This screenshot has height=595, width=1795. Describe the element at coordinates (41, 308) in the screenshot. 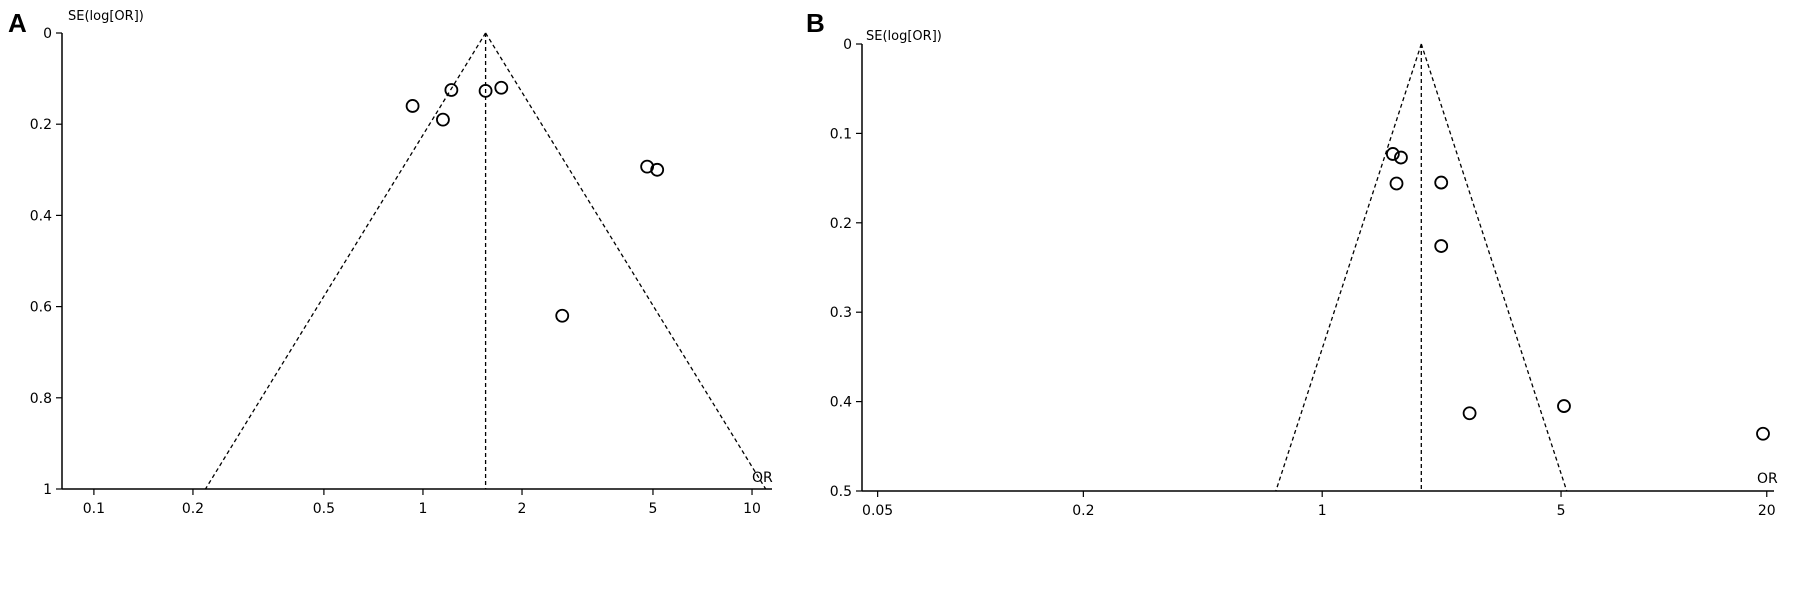

I see `y-tick-label: 0.6` at that location.